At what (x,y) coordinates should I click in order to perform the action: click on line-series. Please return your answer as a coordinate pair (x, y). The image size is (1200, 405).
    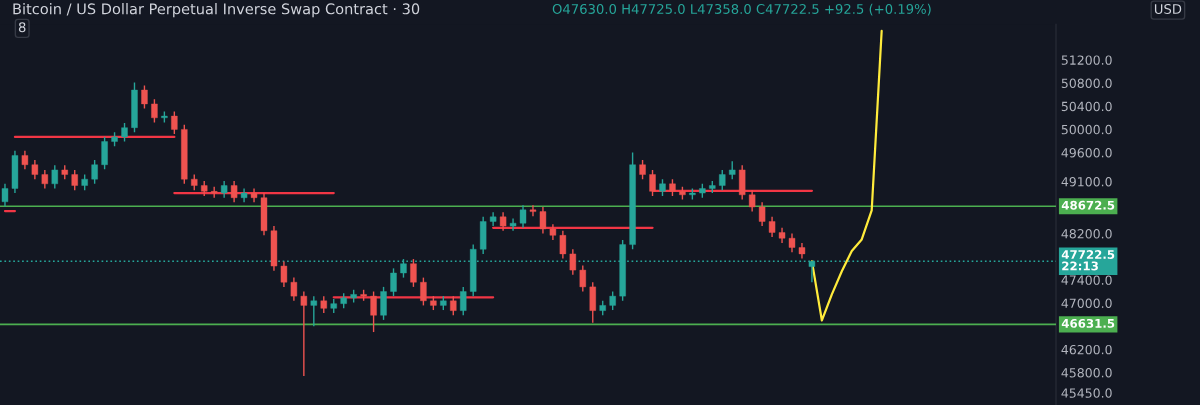
    Looking at the image, I should click on (846, 175).